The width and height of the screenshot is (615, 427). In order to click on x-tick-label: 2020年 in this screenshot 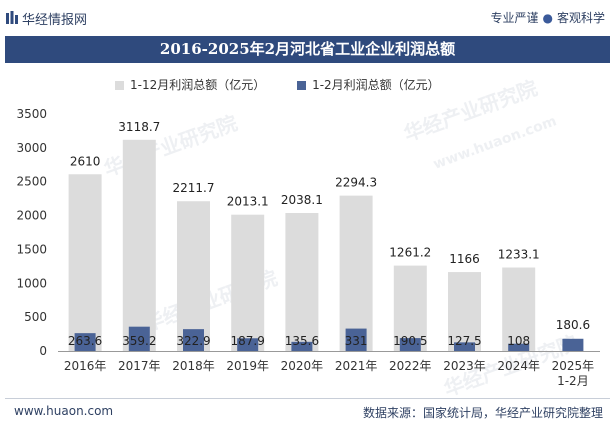, I will do `click(302, 366)`.